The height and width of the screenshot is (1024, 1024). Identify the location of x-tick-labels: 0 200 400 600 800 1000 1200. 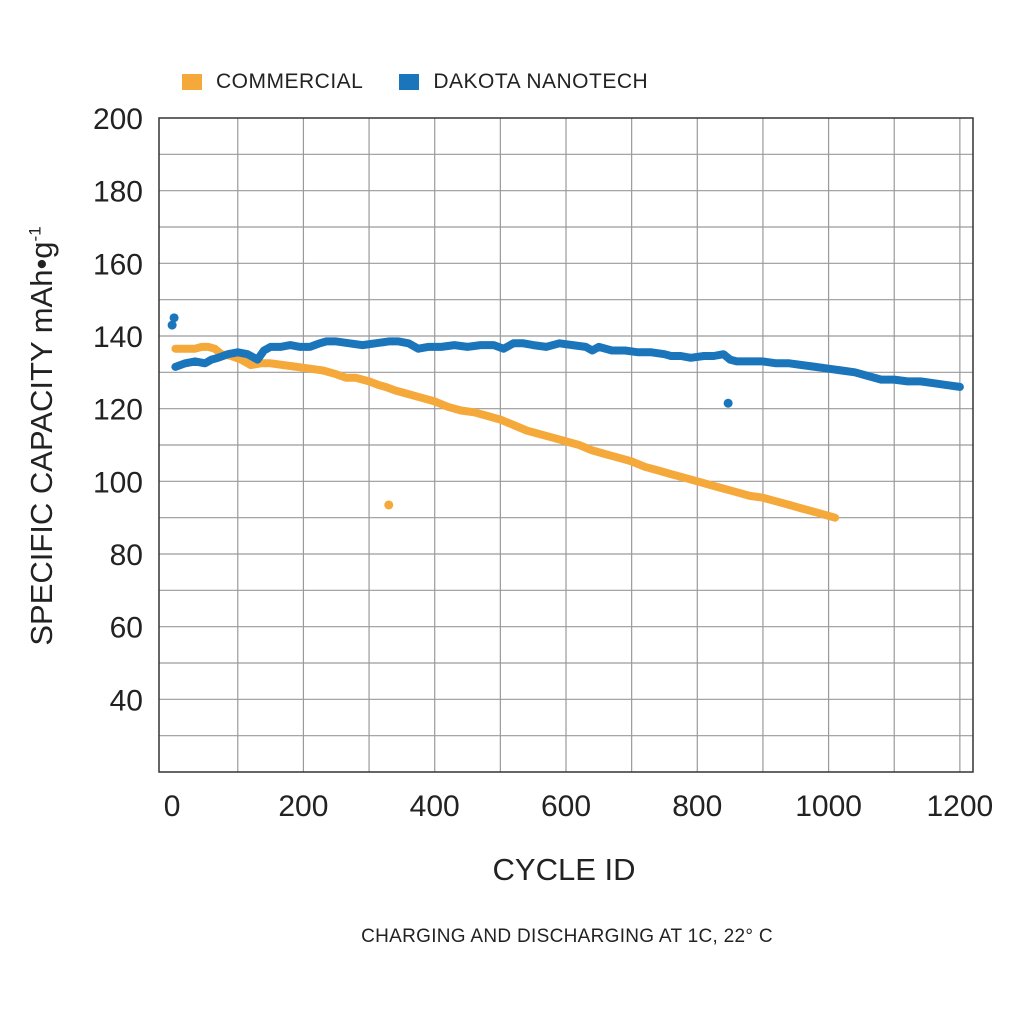
(578, 806).